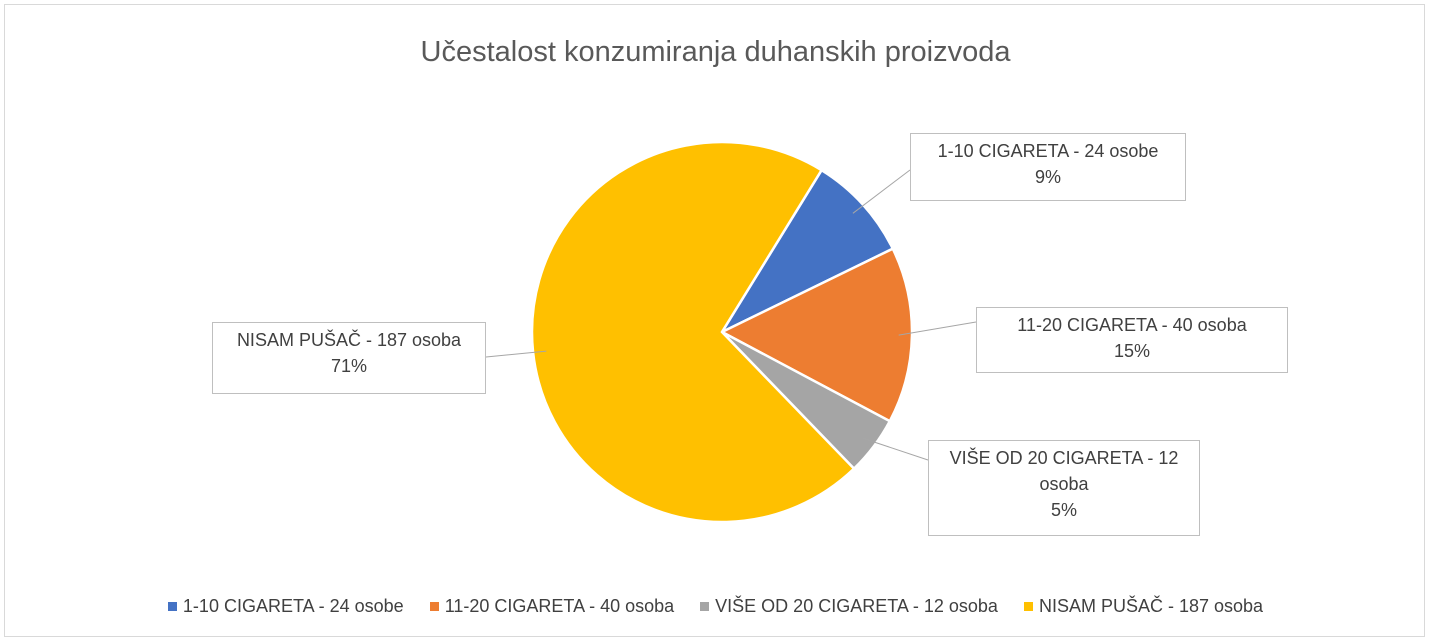 The height and width of the screenshot is (643, 1431). I want to click on data-label-category: VIŠE OD 20 CIGARETA - 12 osoba, so click(1064, 471).